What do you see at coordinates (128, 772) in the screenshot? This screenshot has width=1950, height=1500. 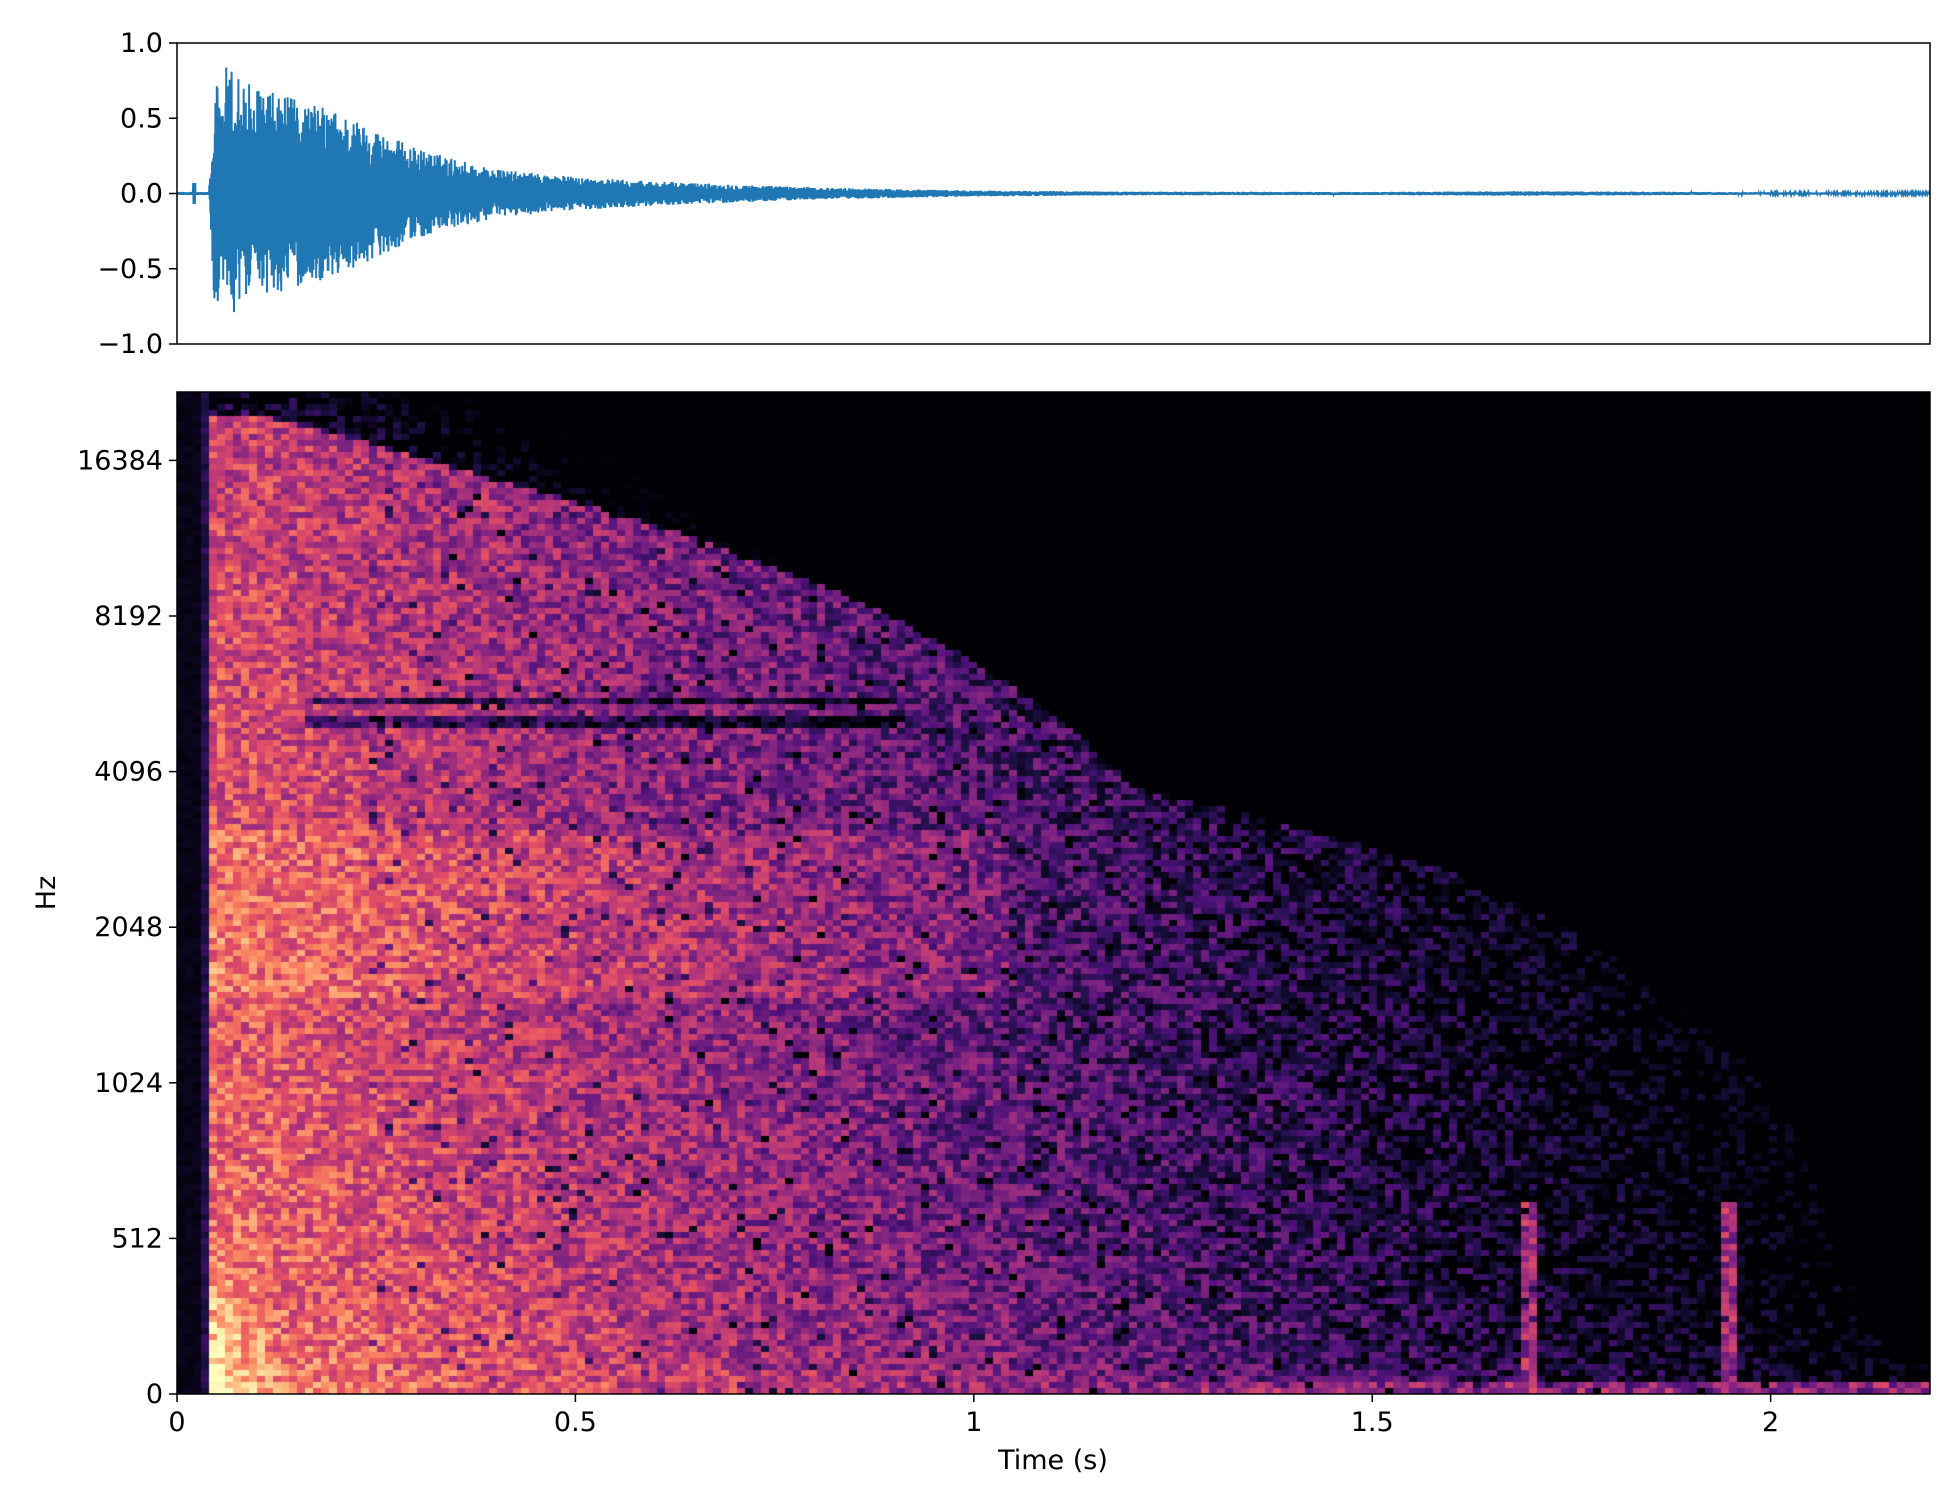 I see `spectrogram-y-tick-label: 4096` at bounding box center [128, 772].